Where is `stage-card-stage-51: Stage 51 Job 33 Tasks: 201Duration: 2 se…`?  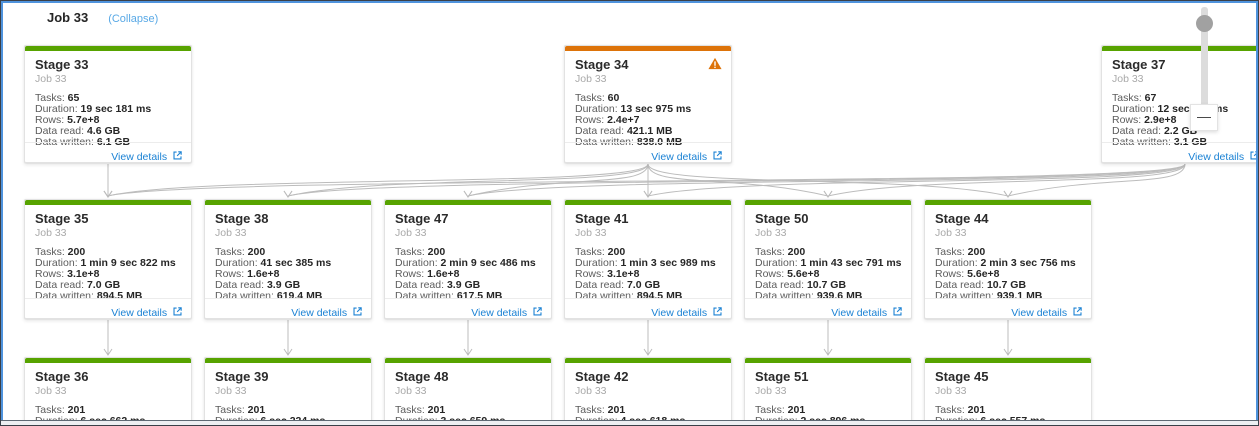 stage-card-stage-51: Stage 51 Job 33 Tasks: 201Duration: 2 se… is located at coordinates (828, 391).